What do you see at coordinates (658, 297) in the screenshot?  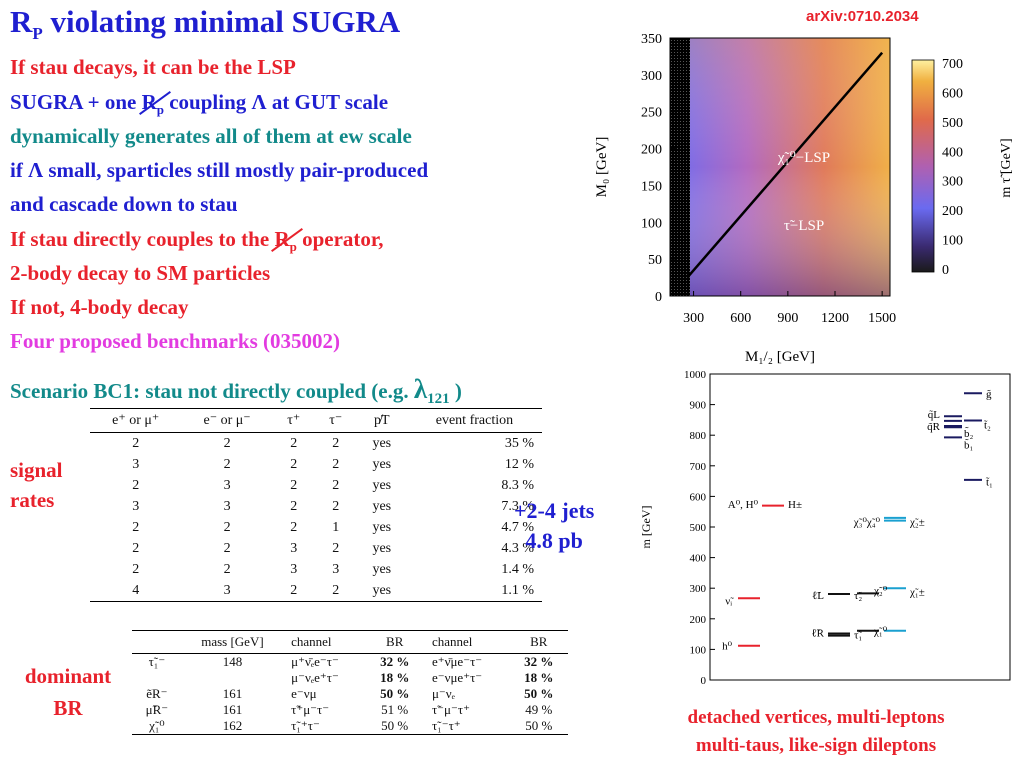 I see `y-tick-label: 0` at bounding box center [658, 297].